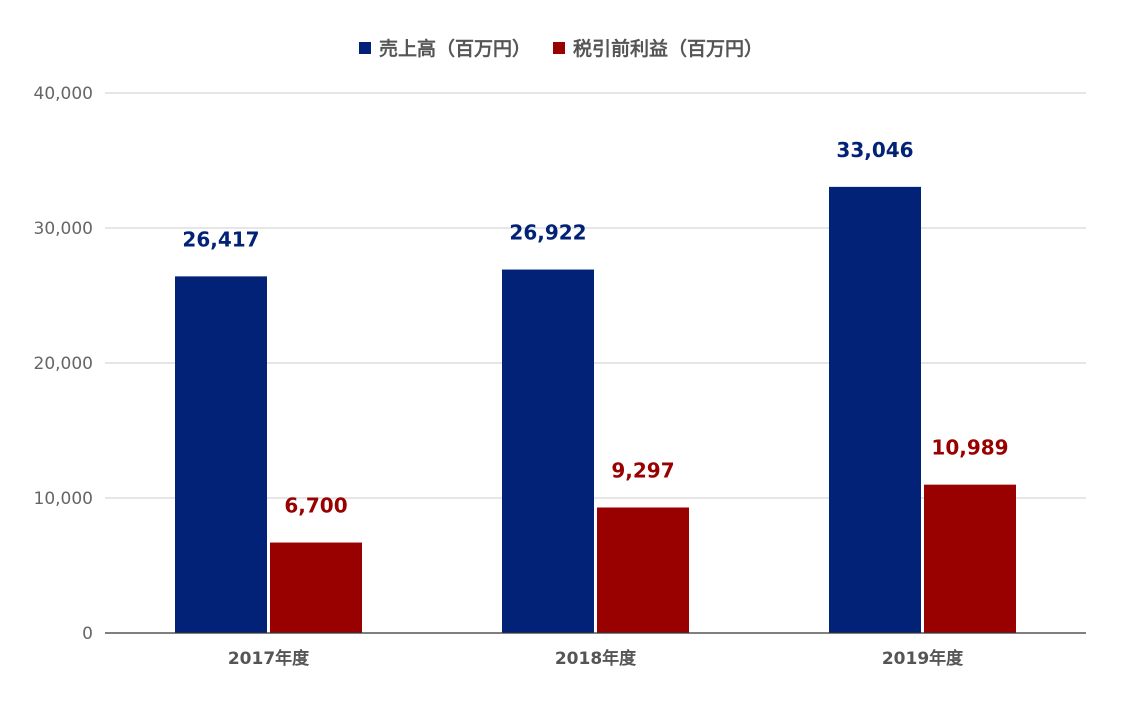 The image size is (1122, 703). I want to click on legend: 売上高（百万円） 税引前利益（百万円）, so click(561, 47).